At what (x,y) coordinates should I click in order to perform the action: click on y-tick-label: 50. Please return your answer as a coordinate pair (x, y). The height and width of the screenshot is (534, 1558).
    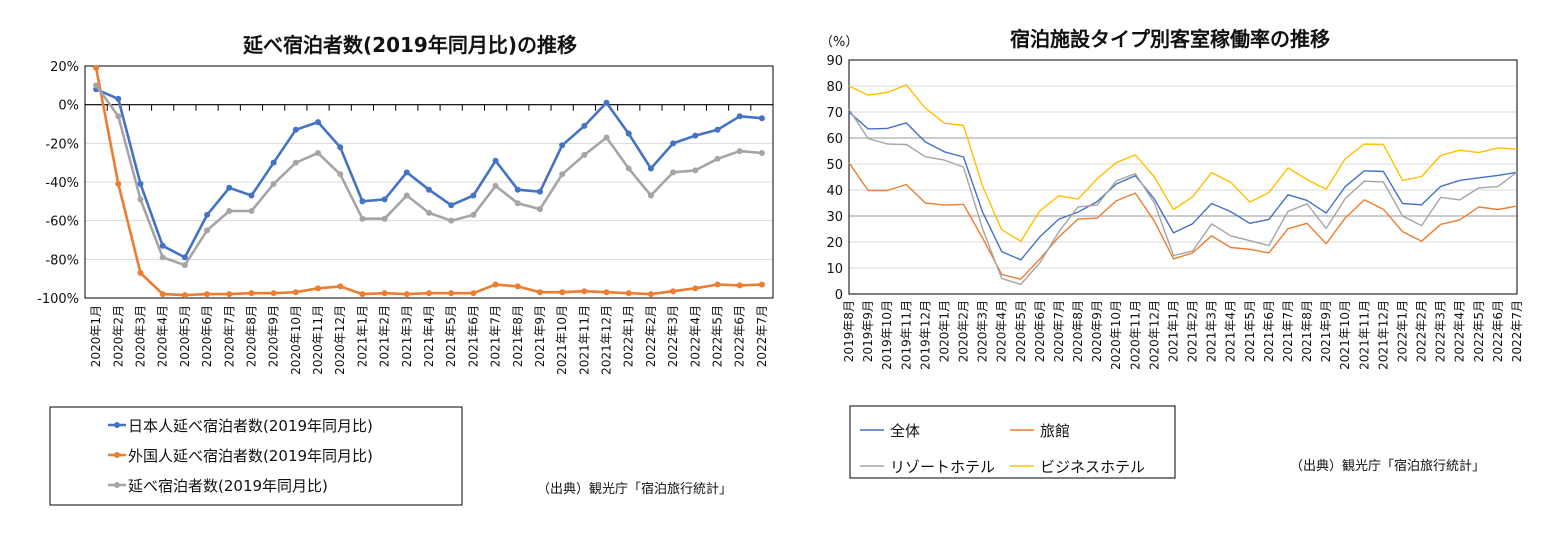
    Looking at the image, I should click on (834, 165).